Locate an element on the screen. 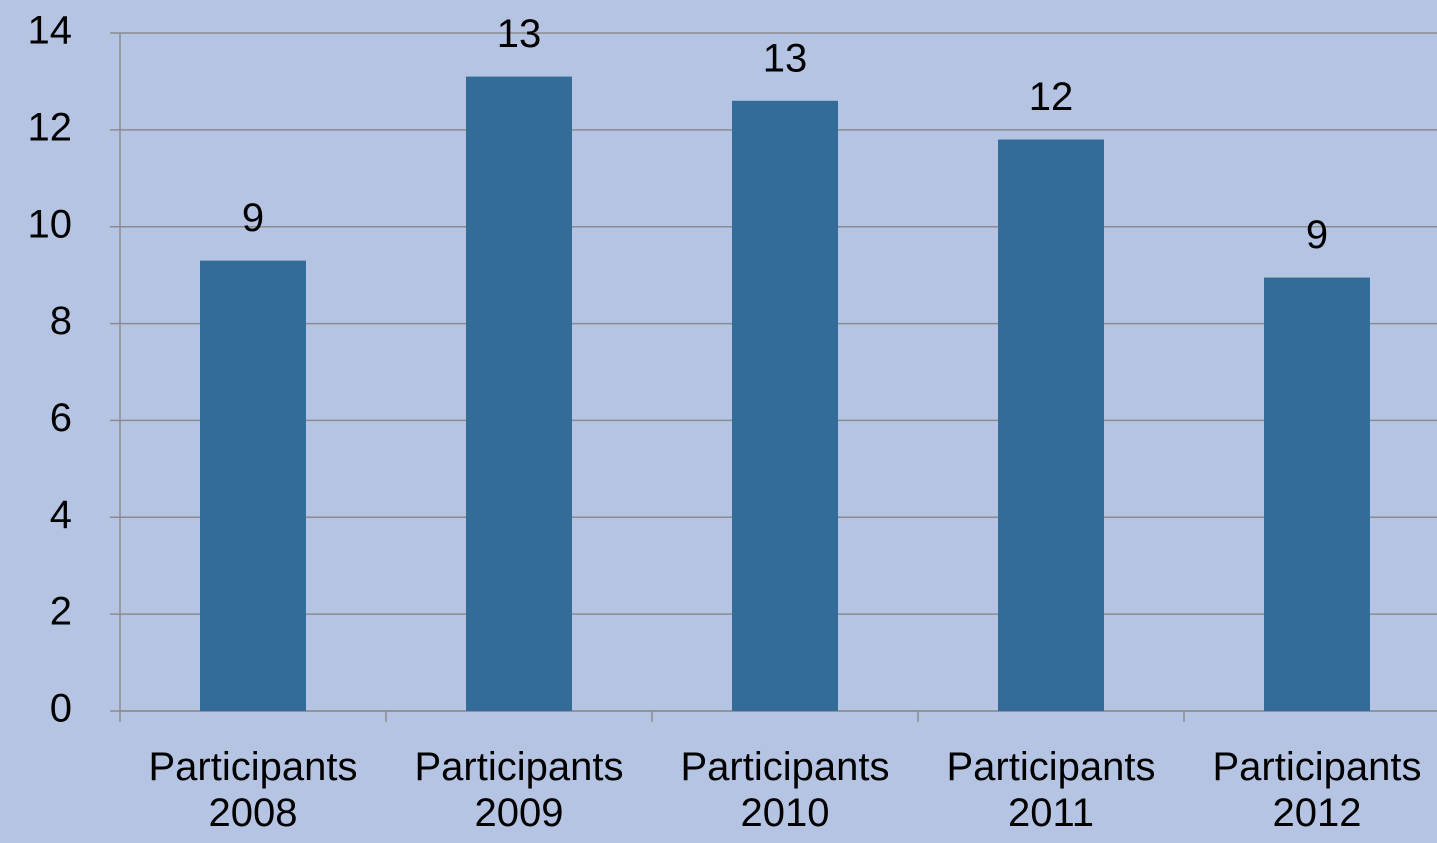  y-tick-label: 2 is located at coordinates (61, 612).